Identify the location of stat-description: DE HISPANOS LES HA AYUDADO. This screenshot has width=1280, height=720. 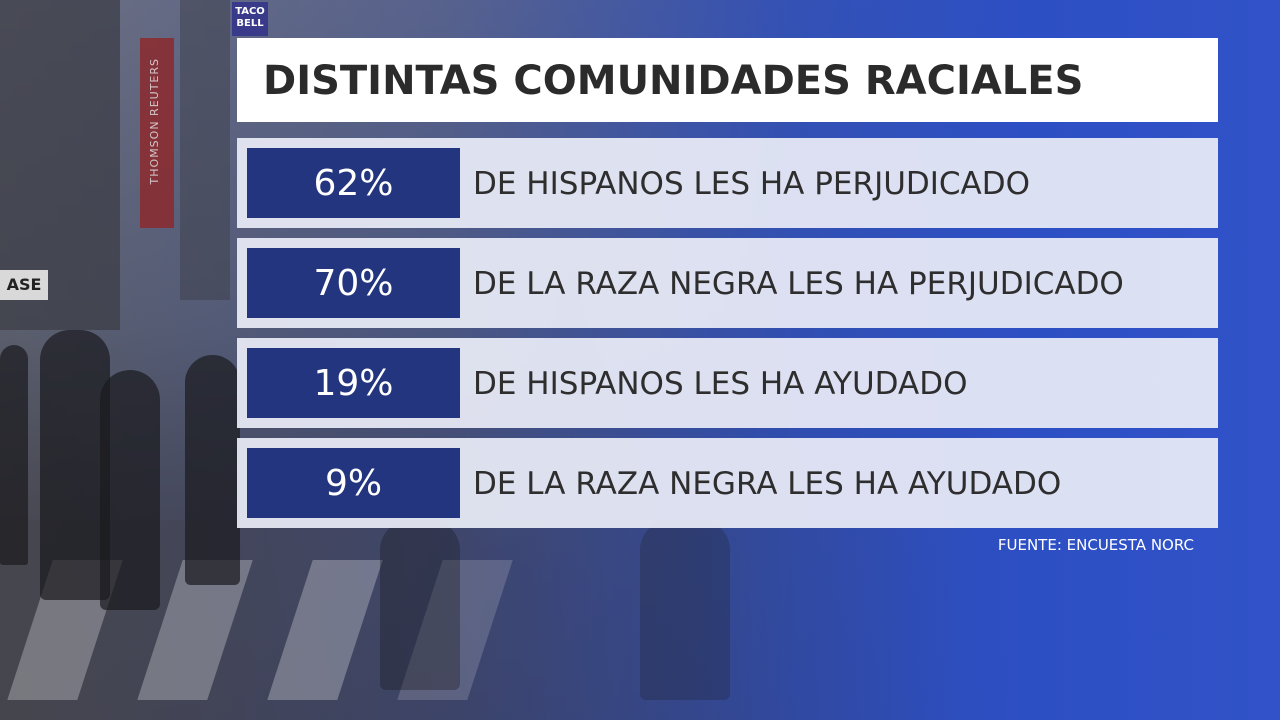
(720, 384).